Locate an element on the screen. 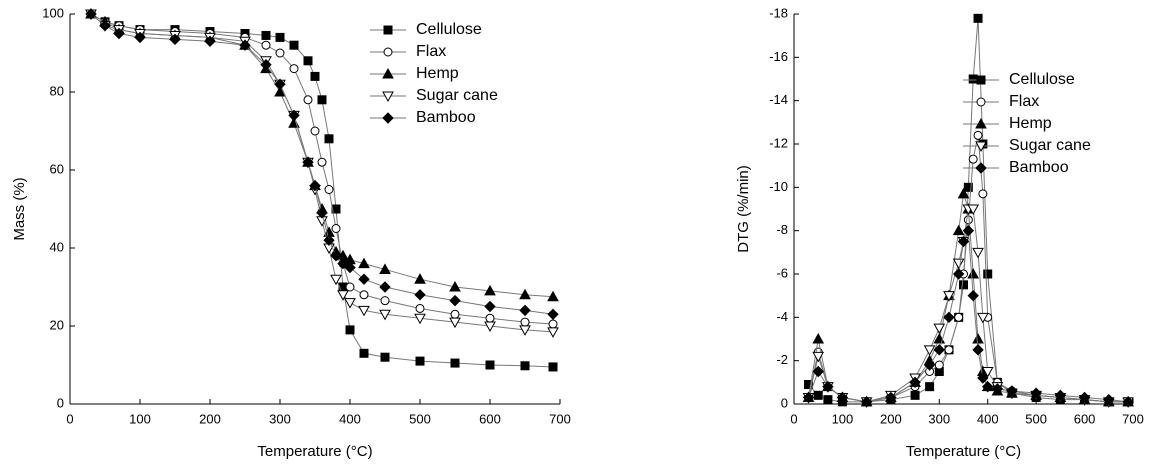  x-tick-label: 600 is located at coordinates (1085, 418).